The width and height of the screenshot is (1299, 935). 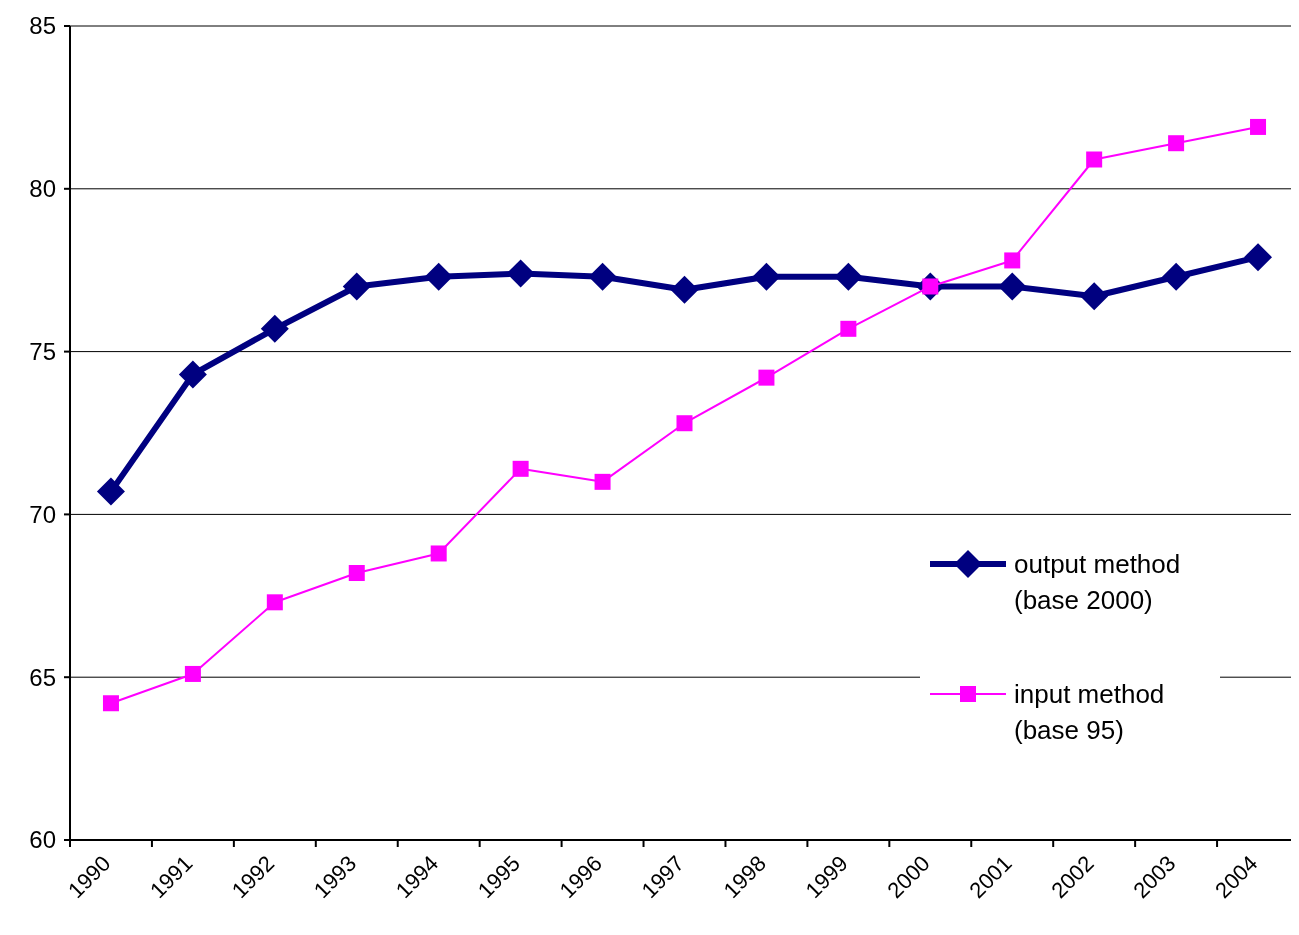 What do you see at coordinates (42, 514) in the screenshot?
I see `y-tick-label: 70` at bounding box center [42, 514].